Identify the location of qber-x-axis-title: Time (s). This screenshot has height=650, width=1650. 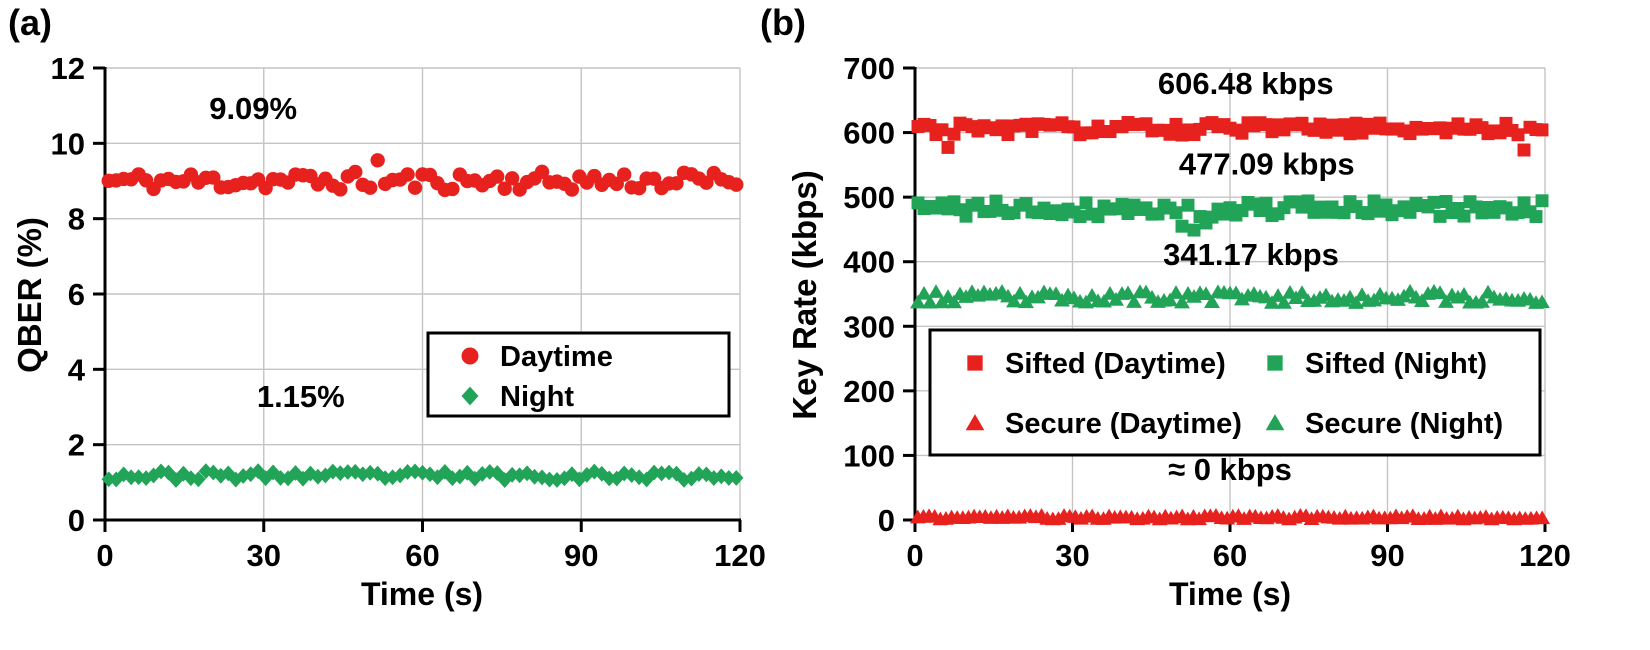
(422, 594).